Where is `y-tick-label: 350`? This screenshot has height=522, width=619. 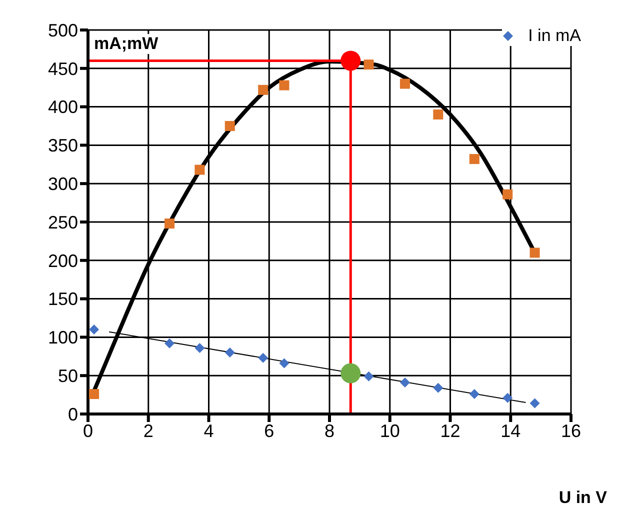
y-tick-label: 350 is located at coordinates (63, 146).